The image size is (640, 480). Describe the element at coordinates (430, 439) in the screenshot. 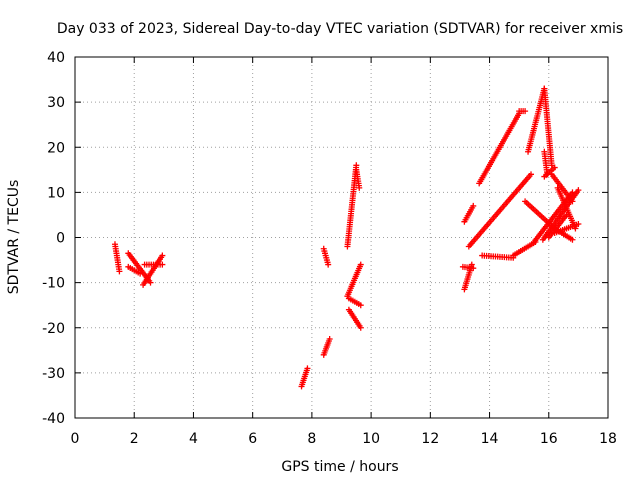

I see `x-tick-label: 12` at that location.